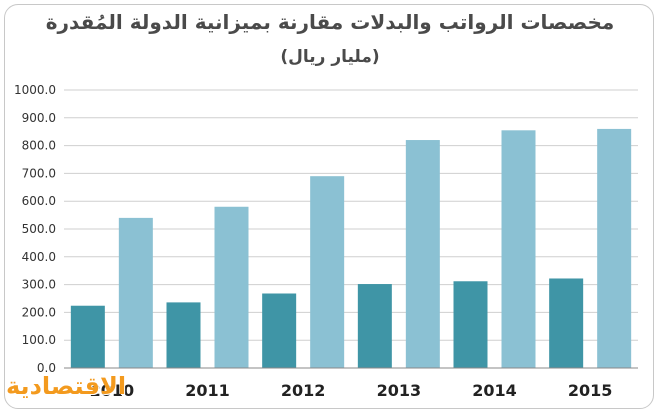  I want to click on x-tick-label: 2015, so click(590, 390).